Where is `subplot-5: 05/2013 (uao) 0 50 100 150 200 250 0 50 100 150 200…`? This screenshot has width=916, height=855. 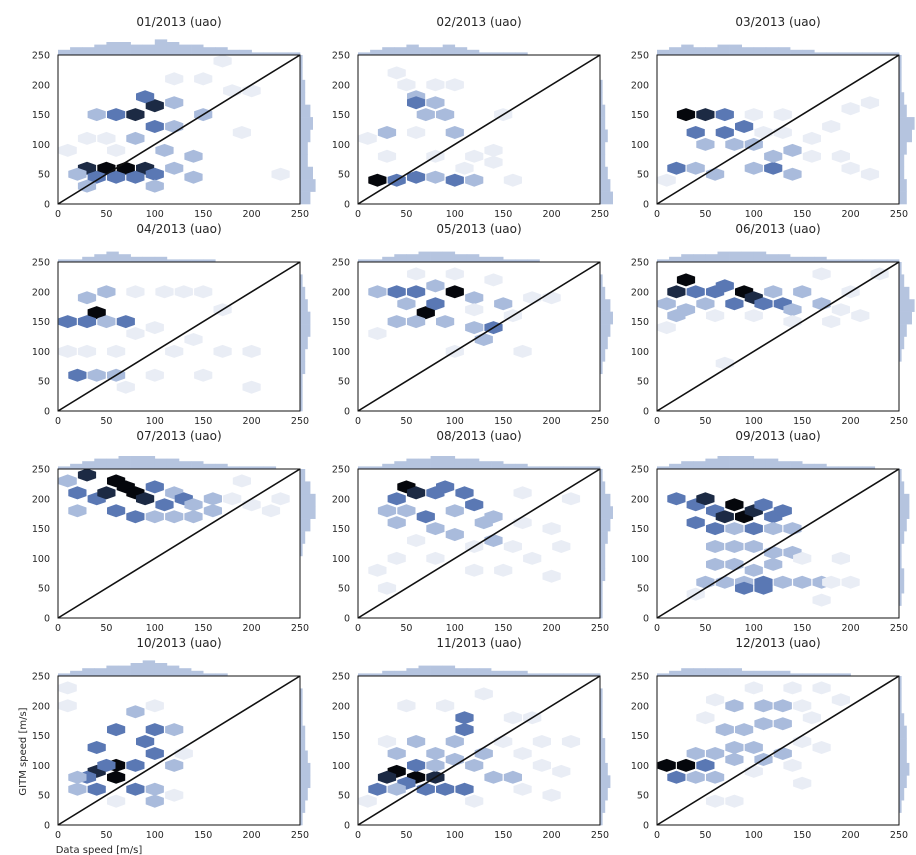 subplot-5: 05/2013 (uao) 0 50 100 150 200 250 0 50 100 150 200… is located at coordinates (472, 324).